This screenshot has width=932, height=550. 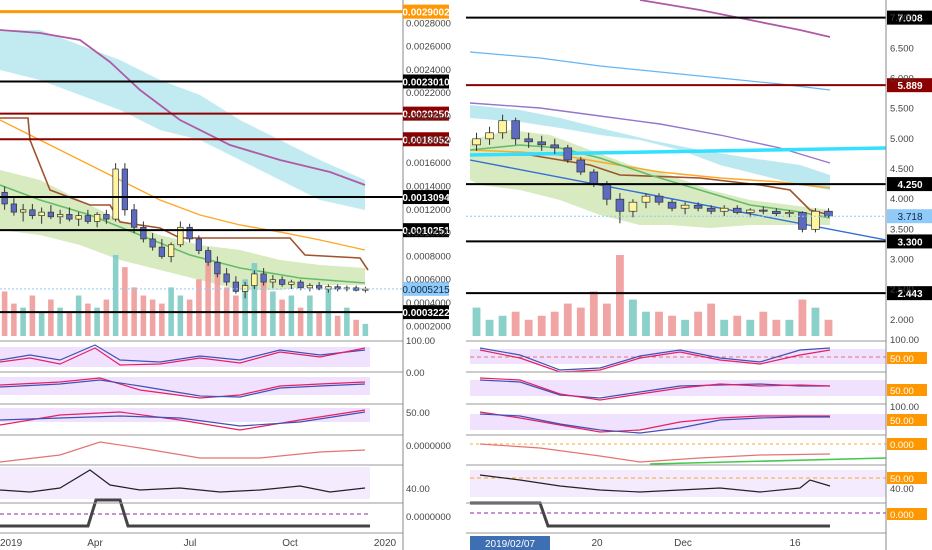 I want to click on left-price-tick: 0.0018000, so click(x=428, y=140).